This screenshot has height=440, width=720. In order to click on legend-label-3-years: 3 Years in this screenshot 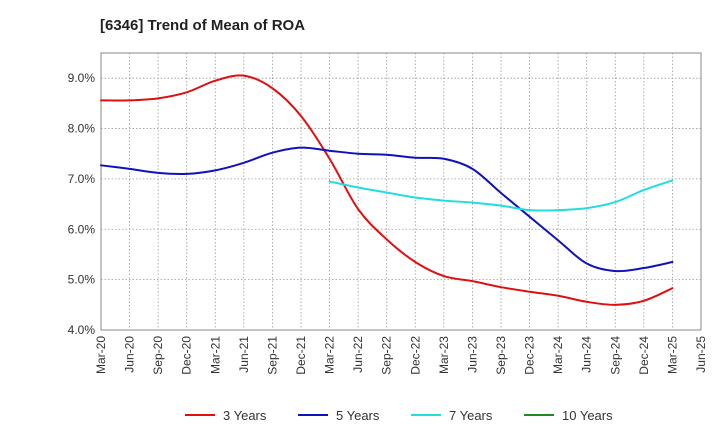, I will do `click(245, 415)`.